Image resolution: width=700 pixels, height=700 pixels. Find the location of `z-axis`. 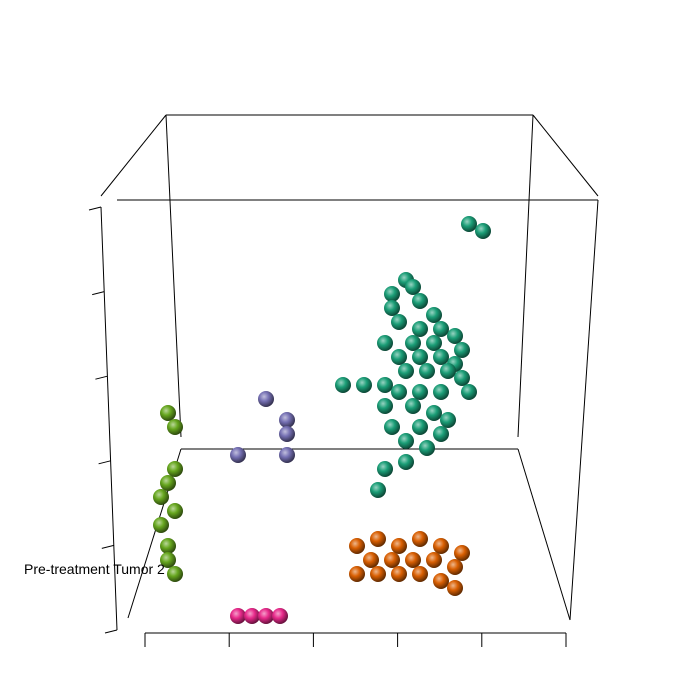

z-axis is located at coordinates (109, 418).